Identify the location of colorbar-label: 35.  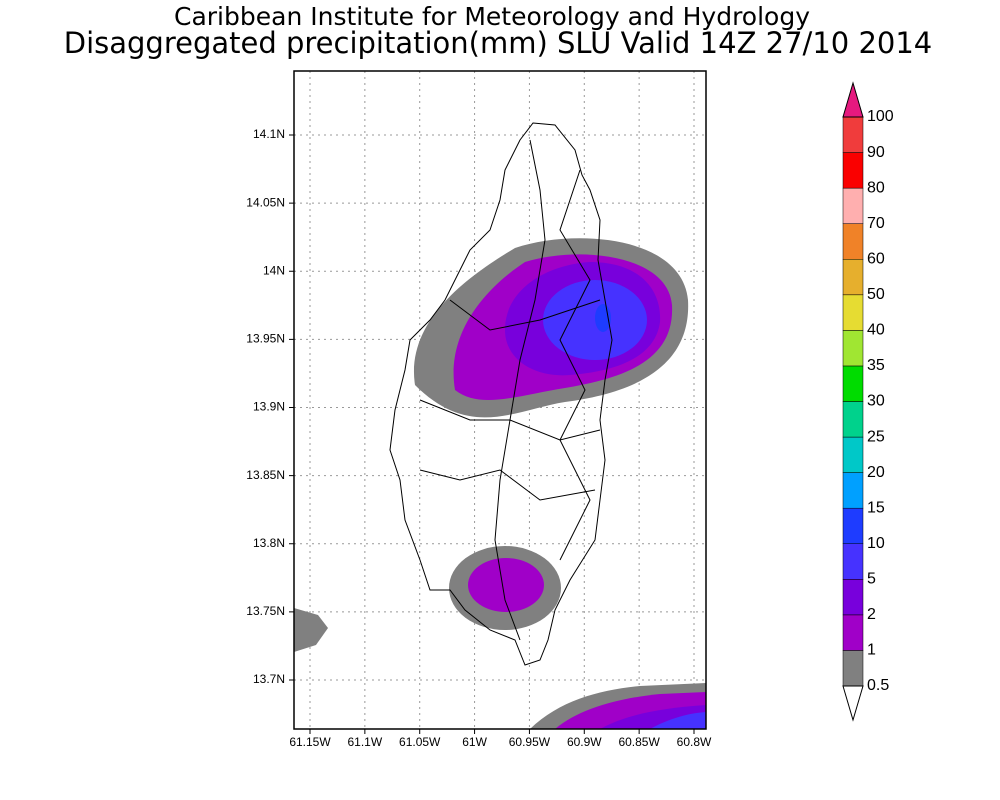
(876, 365).